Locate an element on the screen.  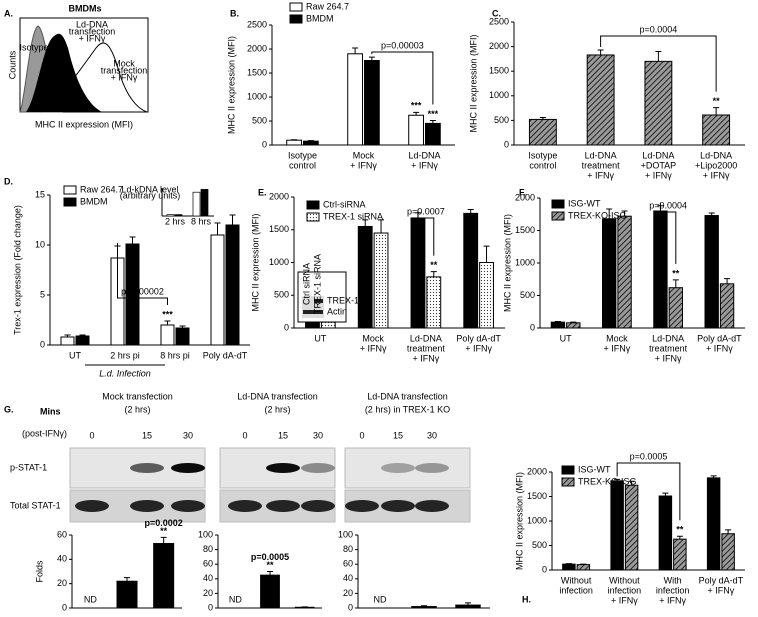
x-tick-label: Isotype is located at coordinates (302, 155).